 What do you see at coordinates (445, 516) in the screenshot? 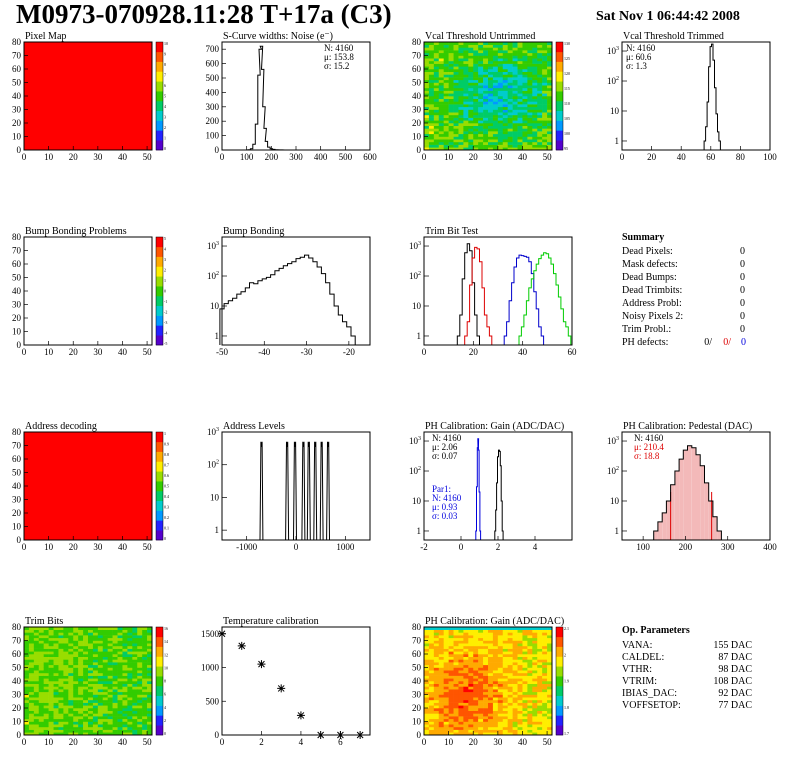
I see `stats-line: σ: 0.03` at bounding box center [445, 516].